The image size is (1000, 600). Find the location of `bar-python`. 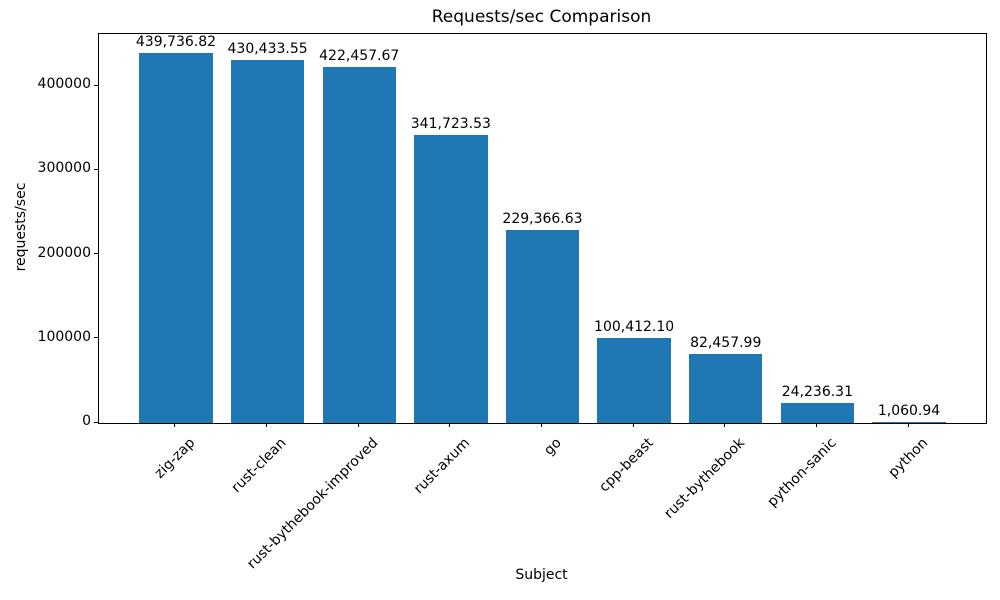

bar-python is located at coordinates (909, 423).